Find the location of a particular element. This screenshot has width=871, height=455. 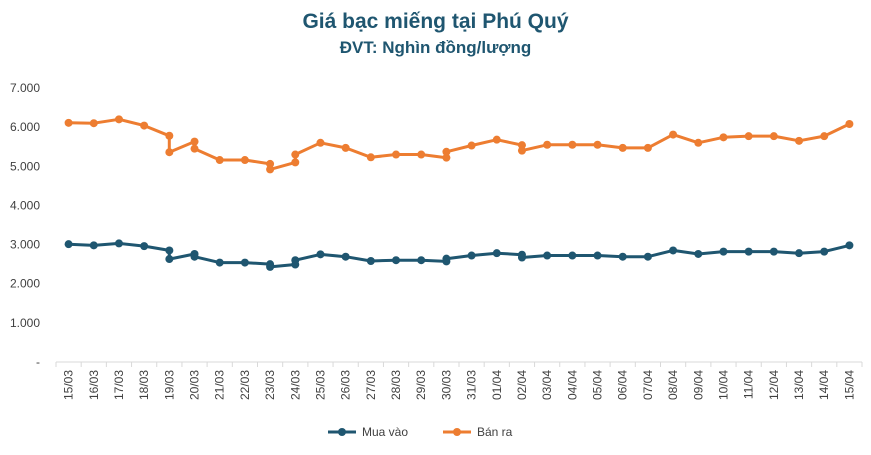

chart-title: Giá bạc miếng tại Phú Quý is located at coordinates (435, 21).